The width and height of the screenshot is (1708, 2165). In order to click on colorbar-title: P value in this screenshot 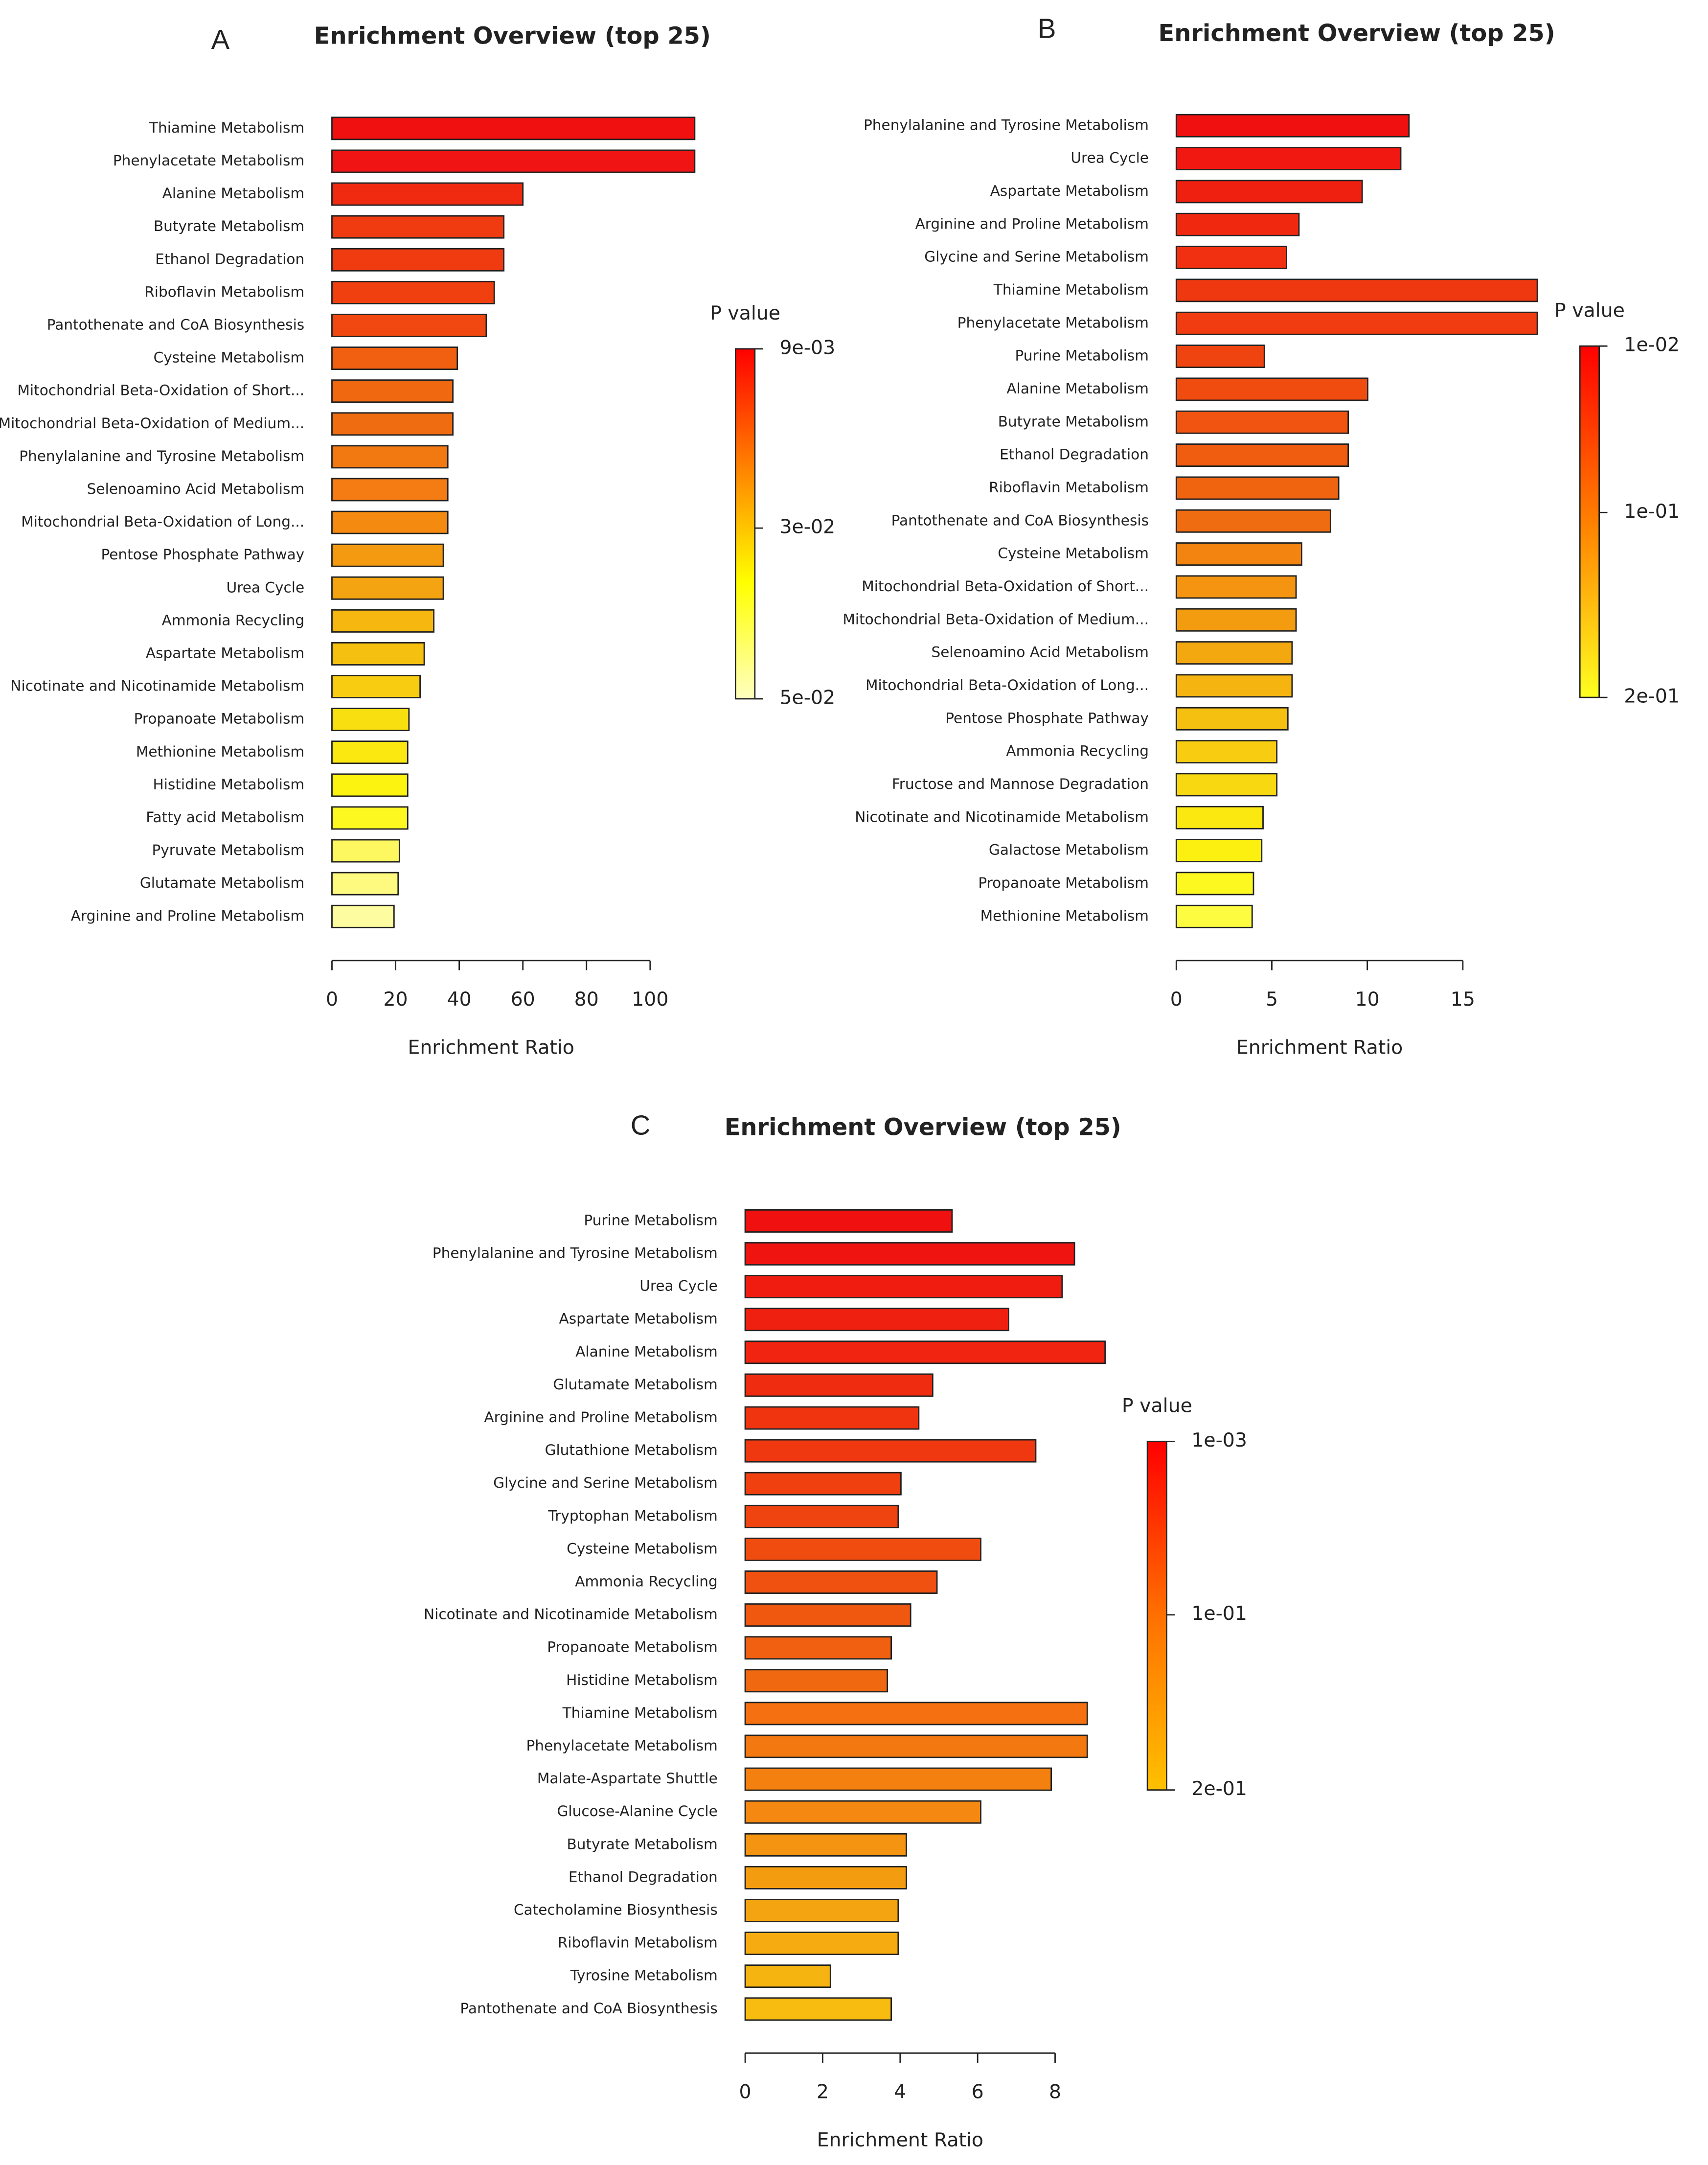, I will do `click(1590, 310)`.